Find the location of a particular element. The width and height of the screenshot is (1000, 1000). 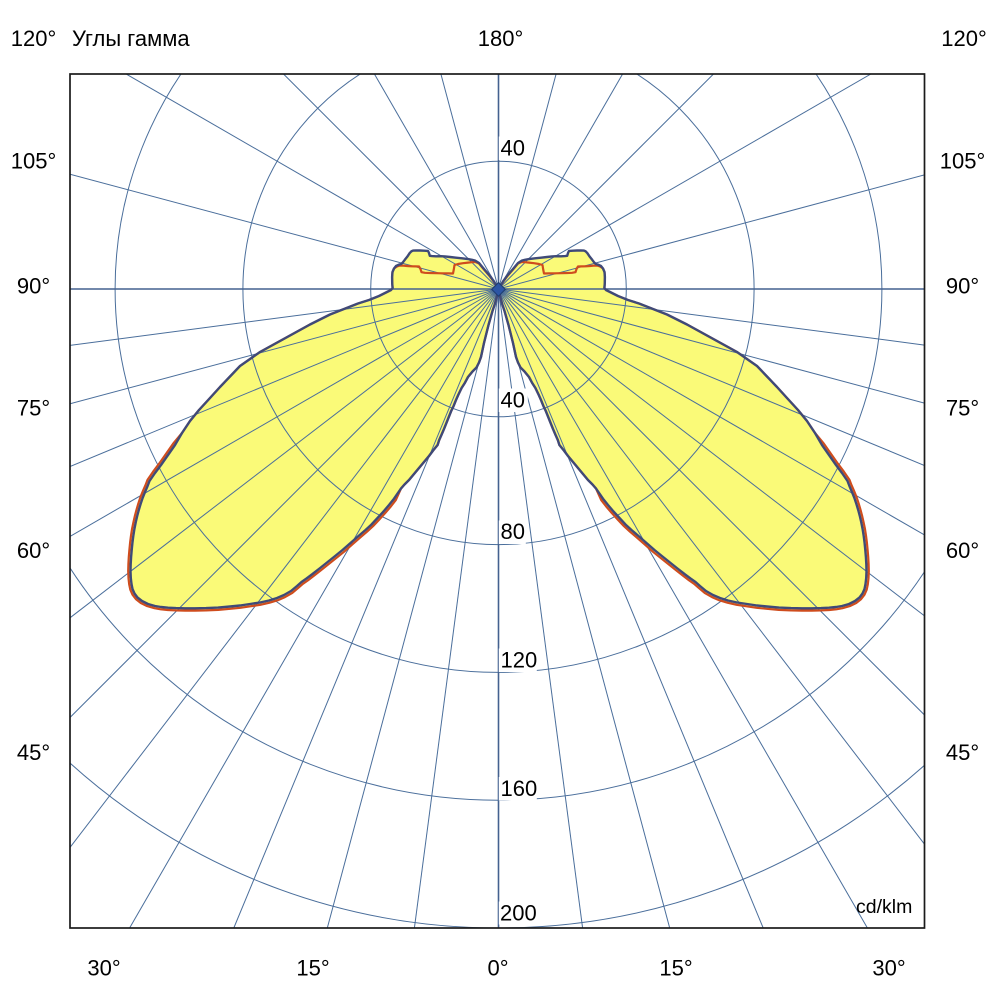

svg-text: 180° is located at coordinates (501, 38).